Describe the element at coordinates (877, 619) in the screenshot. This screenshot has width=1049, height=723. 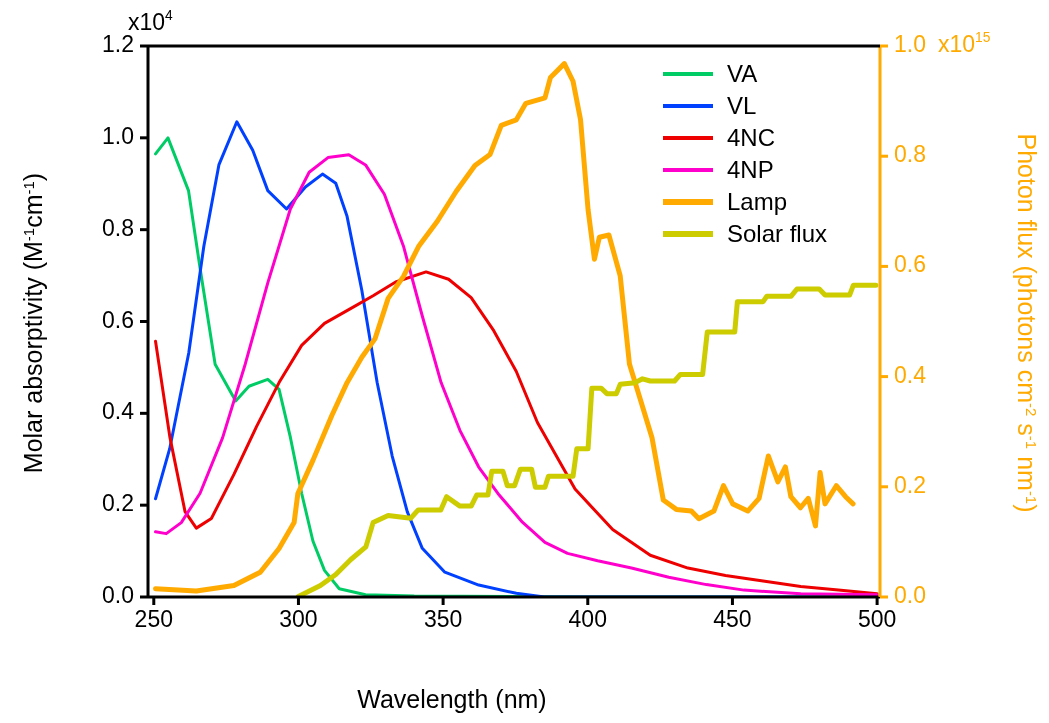
I see `x-tick-label: 500` at that location.